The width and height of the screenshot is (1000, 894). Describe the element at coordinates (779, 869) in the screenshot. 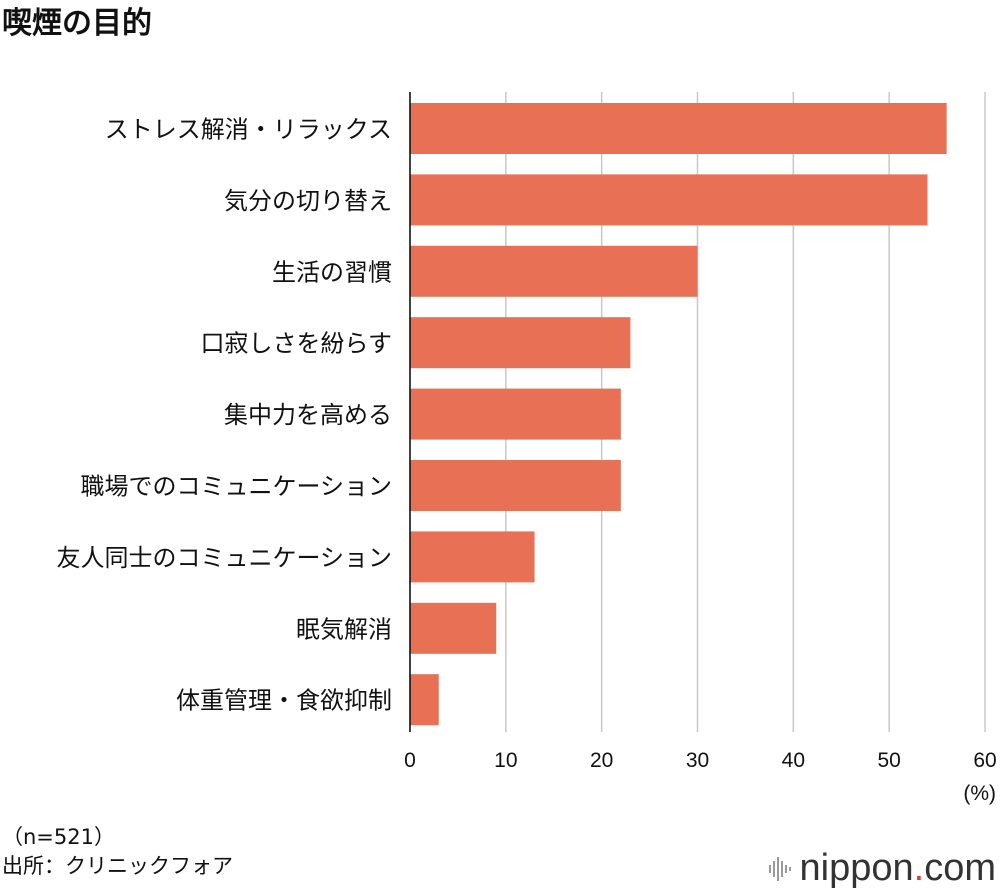

I see `nippon-logo-mark-icon` at that location.